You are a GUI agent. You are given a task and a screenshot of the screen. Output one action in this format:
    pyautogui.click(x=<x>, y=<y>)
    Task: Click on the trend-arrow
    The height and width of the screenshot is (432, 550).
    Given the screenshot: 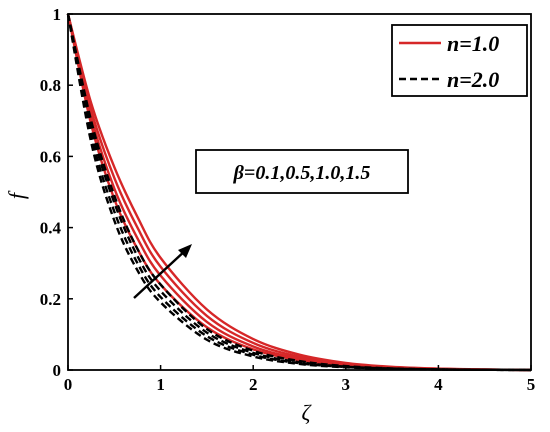 What is the action you would take?
    pyautogui.click(x=162, y=271)
    